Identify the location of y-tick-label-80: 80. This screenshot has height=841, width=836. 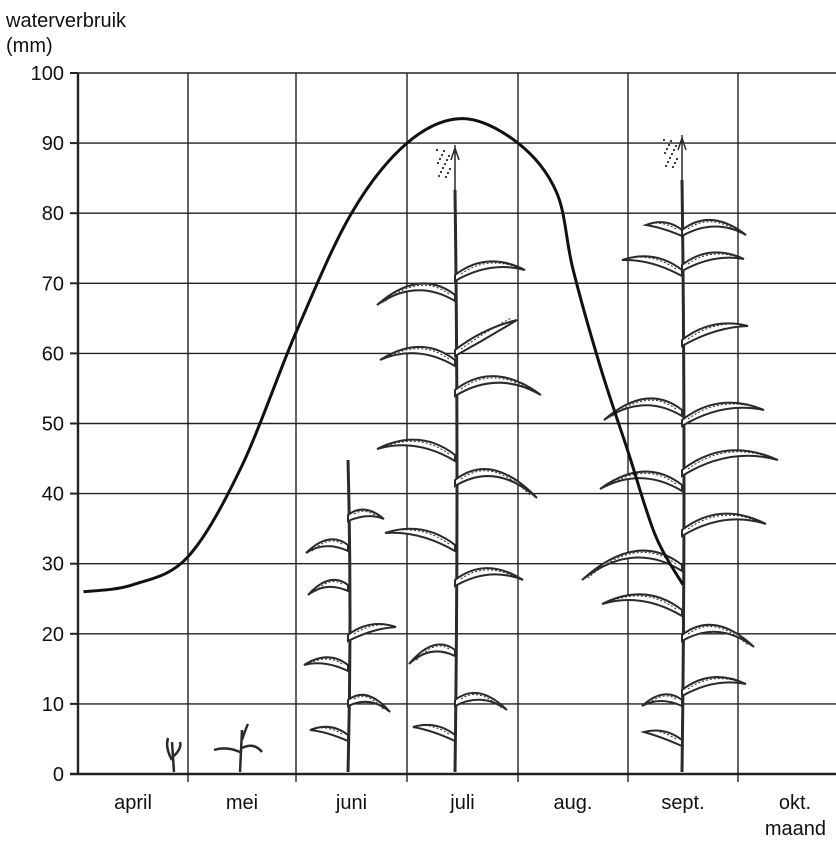
(53, 214).